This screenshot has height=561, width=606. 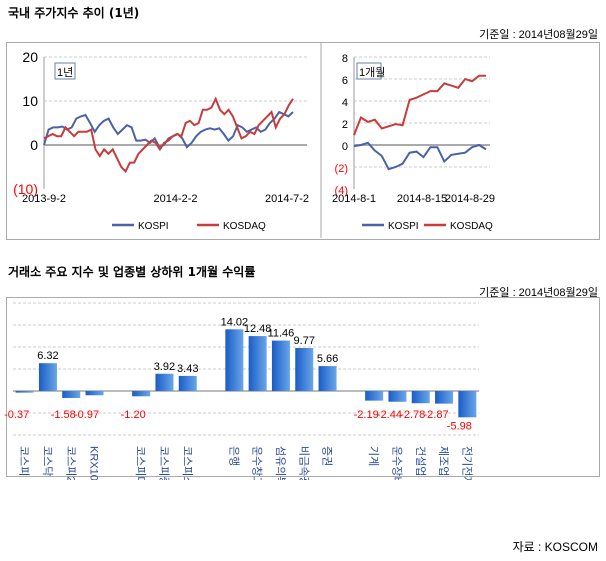 I want to click on x-tick-label: 2014-2-2, so click(x=175, y=199).